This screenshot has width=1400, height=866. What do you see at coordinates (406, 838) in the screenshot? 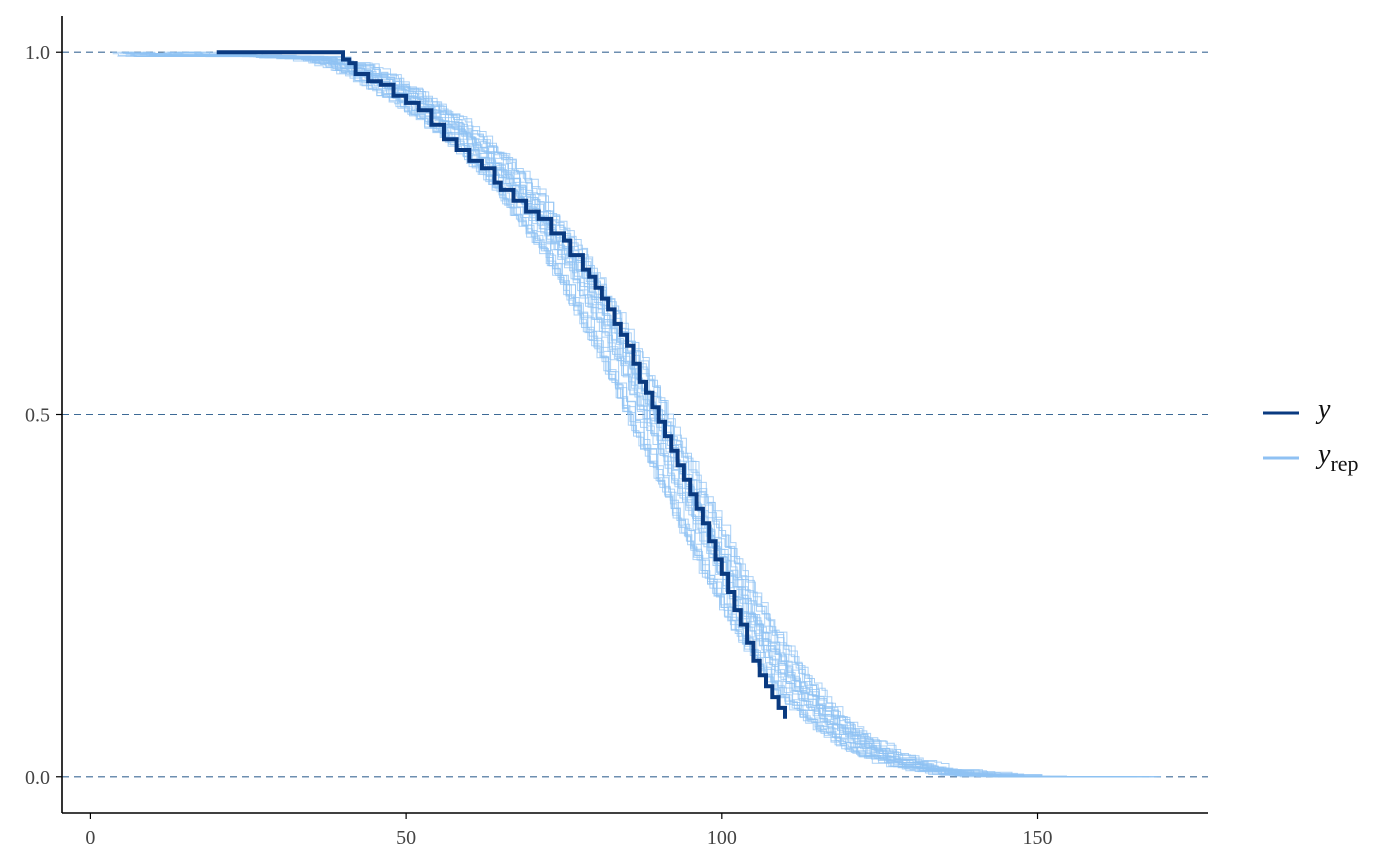
I see `x-tick-label-1: 50` at bounding box center [406, 838].